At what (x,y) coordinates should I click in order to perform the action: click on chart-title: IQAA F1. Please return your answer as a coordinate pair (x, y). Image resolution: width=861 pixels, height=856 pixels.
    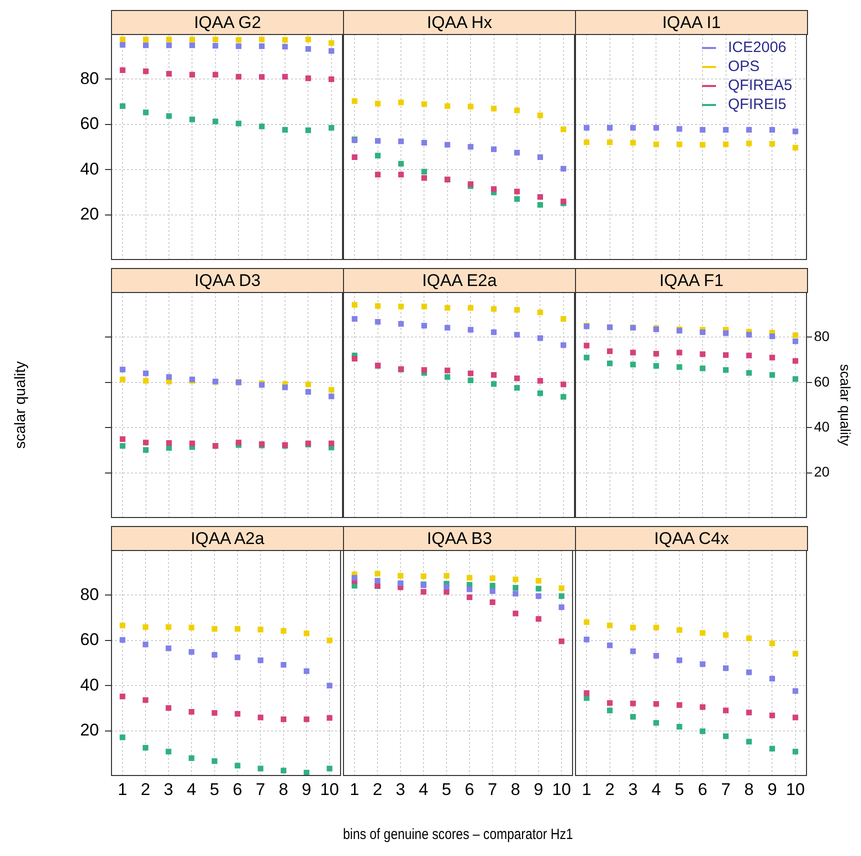
    Looking at the image, I should click on (691, 280).